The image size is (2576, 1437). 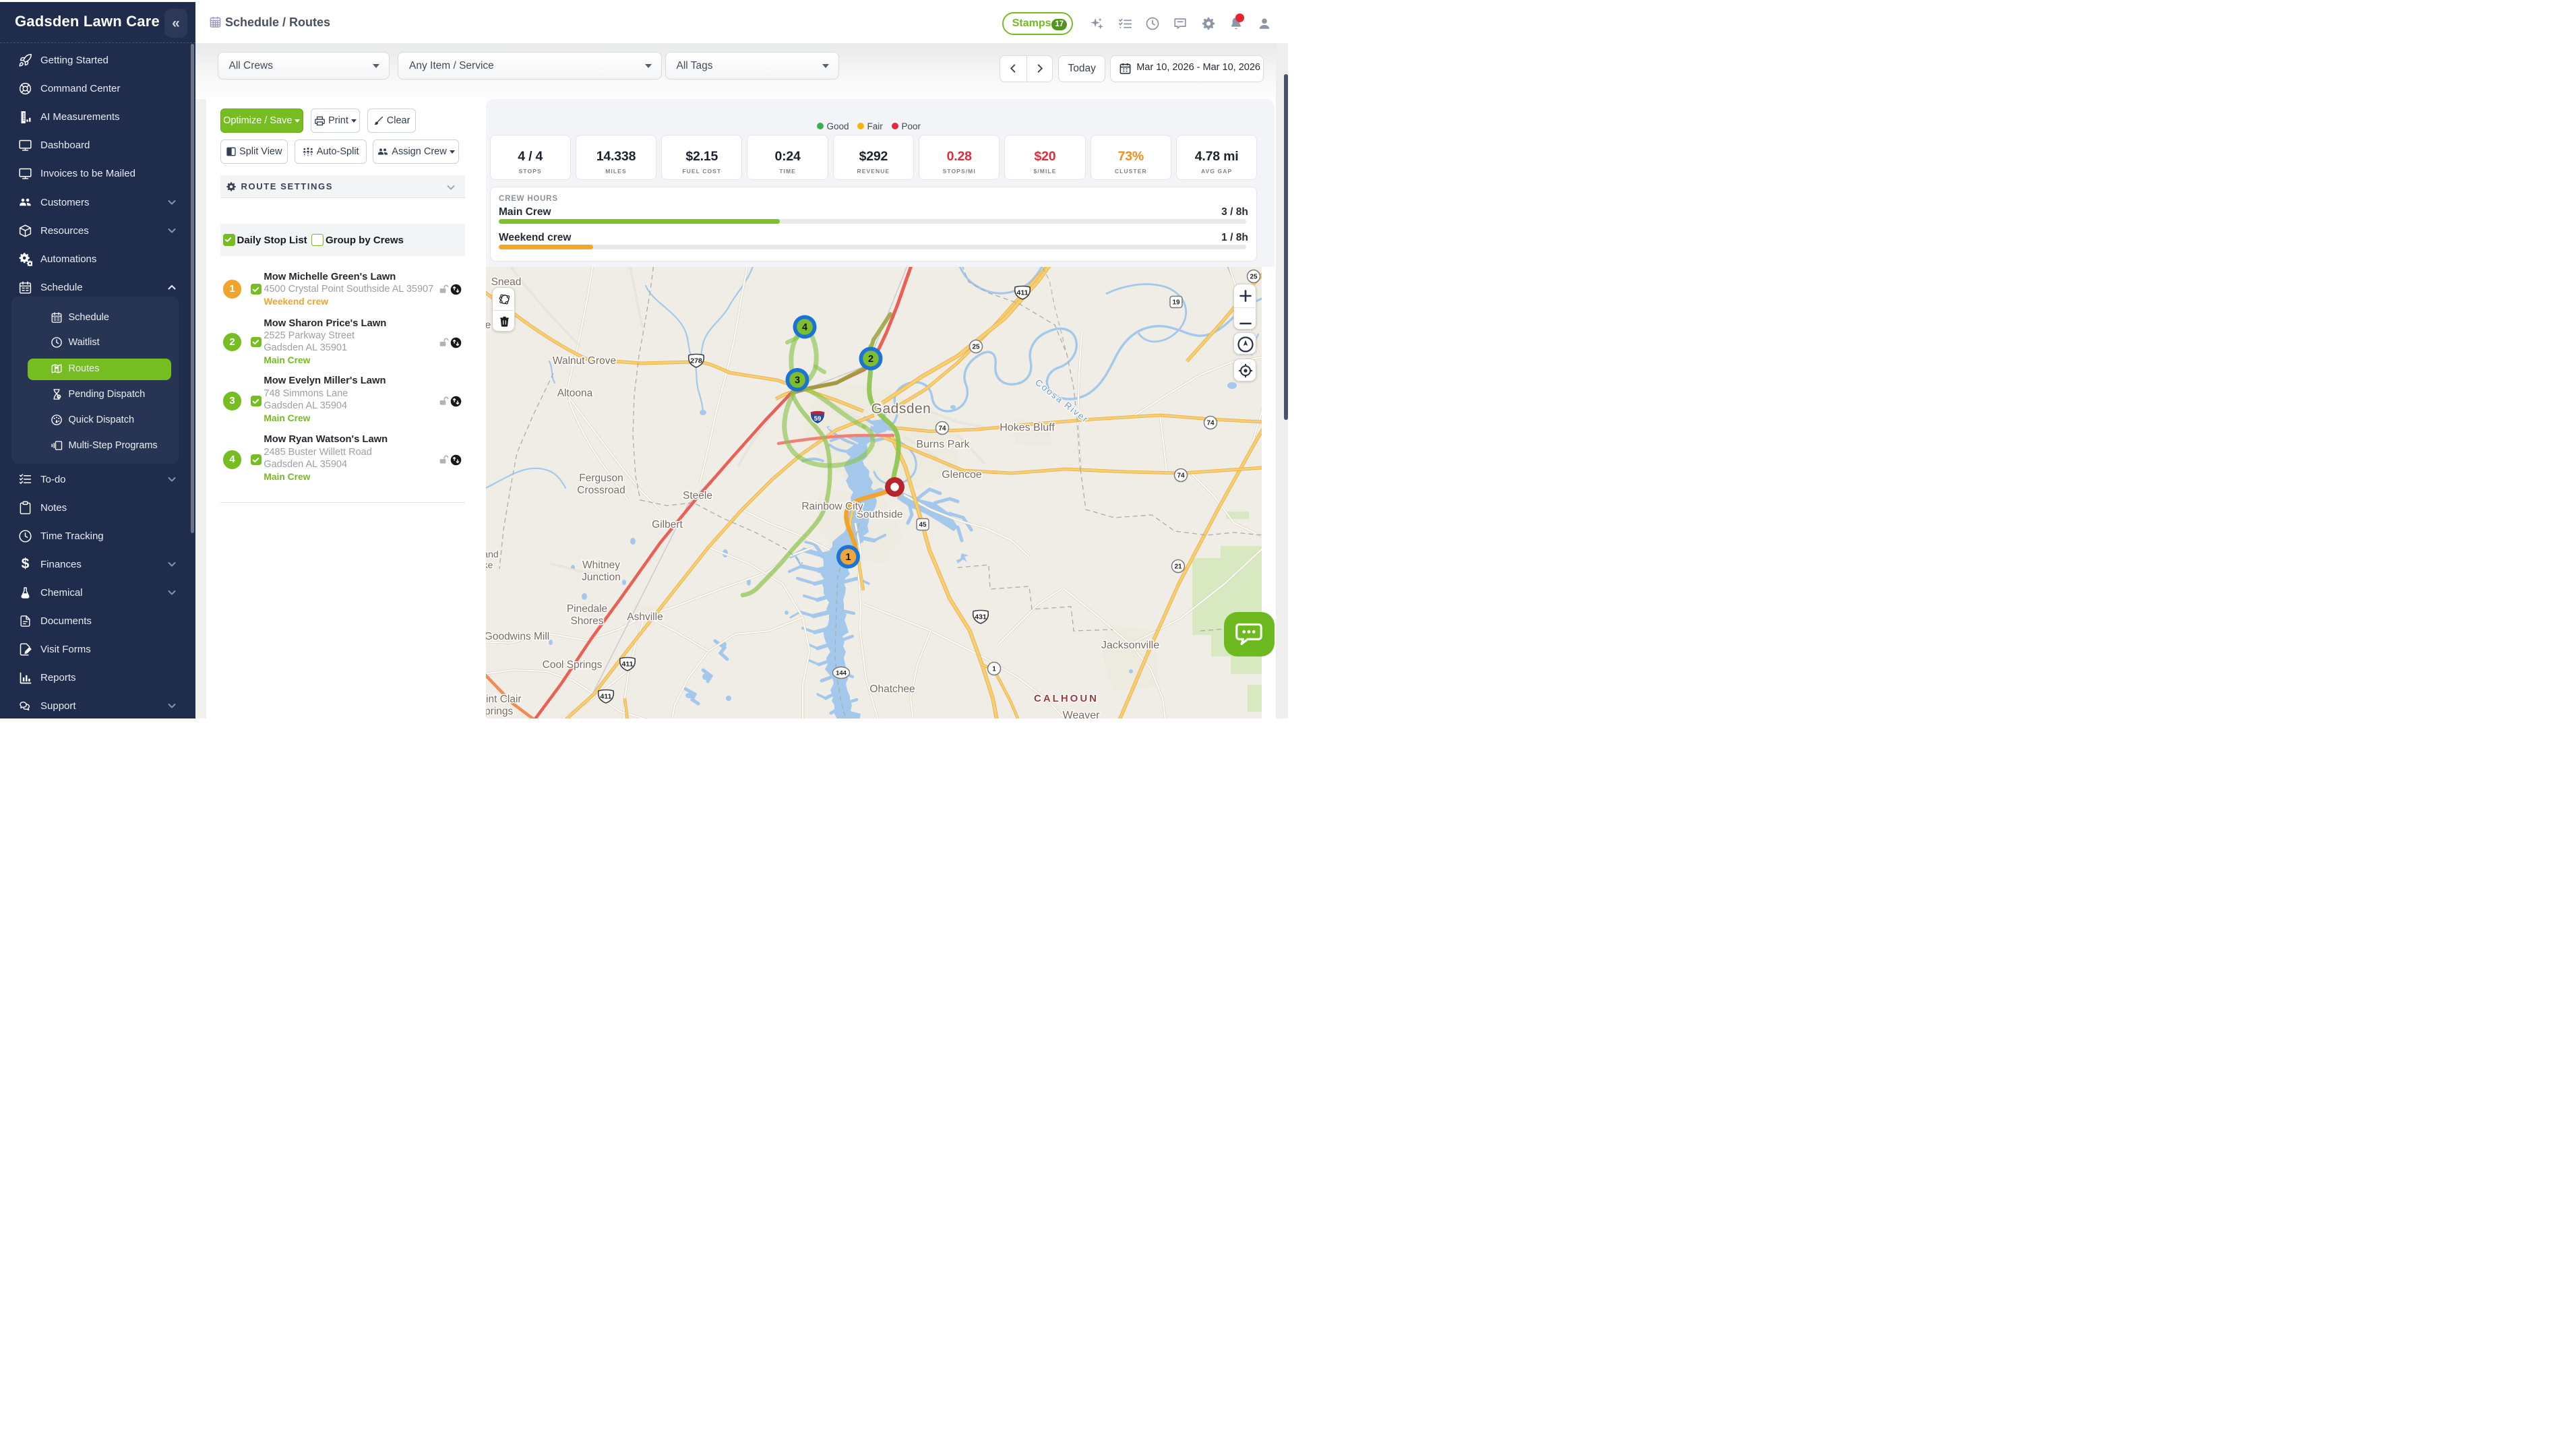 What do you see at coordinates (517, 636) in the screenshot?
I see `svg-text: Goodwins Mill` at bounding box center [517, 636].